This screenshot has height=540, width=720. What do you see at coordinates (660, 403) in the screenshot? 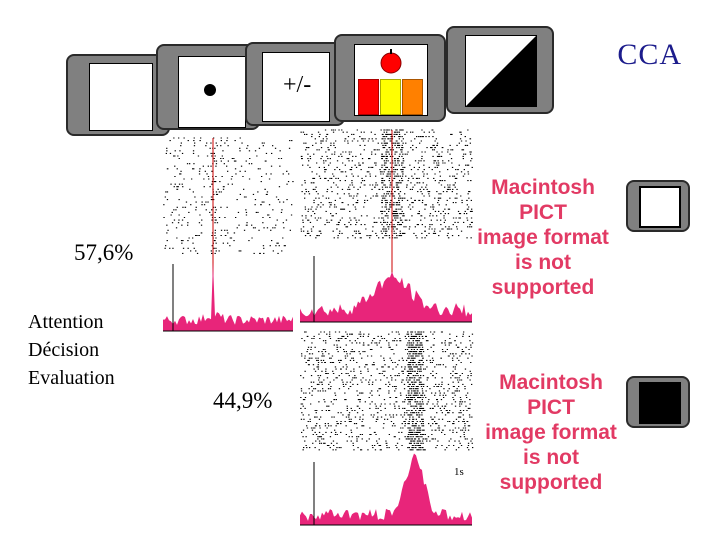
I see `black-square` at bounding box center [660, 403].